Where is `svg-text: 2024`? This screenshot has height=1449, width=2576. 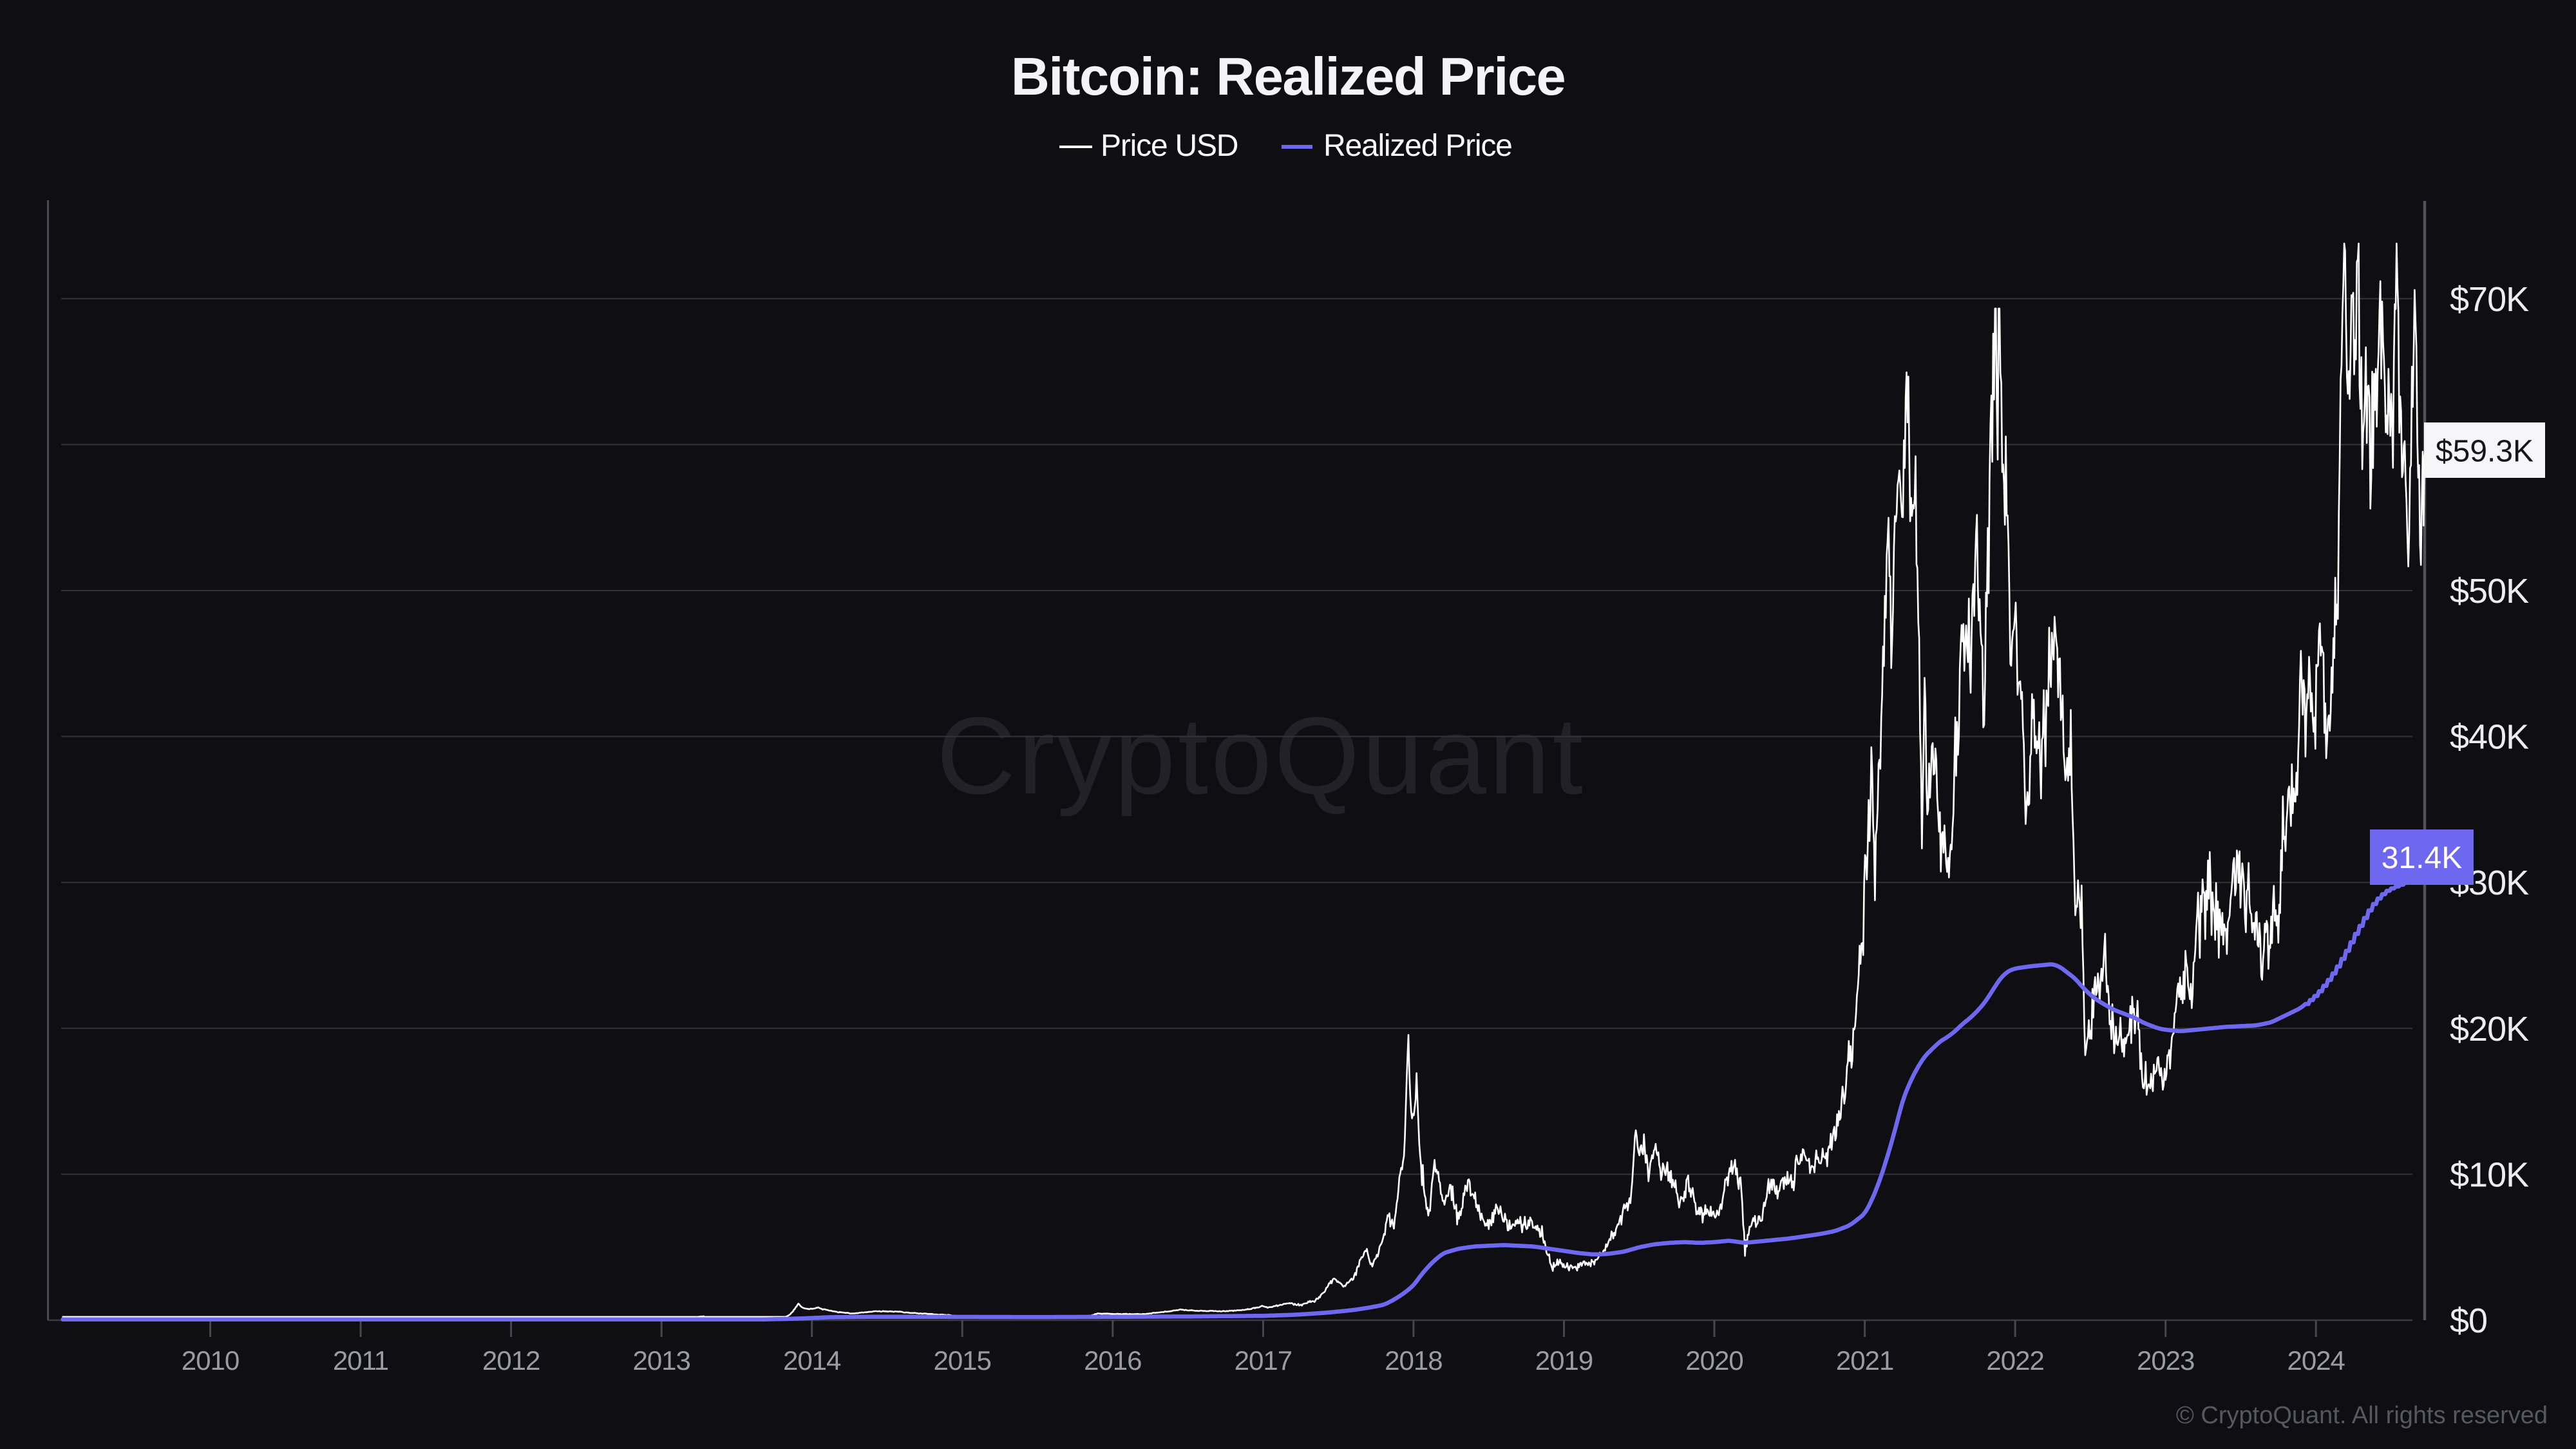 svg-text: 2024 is located at coordinates (2316, 1360).